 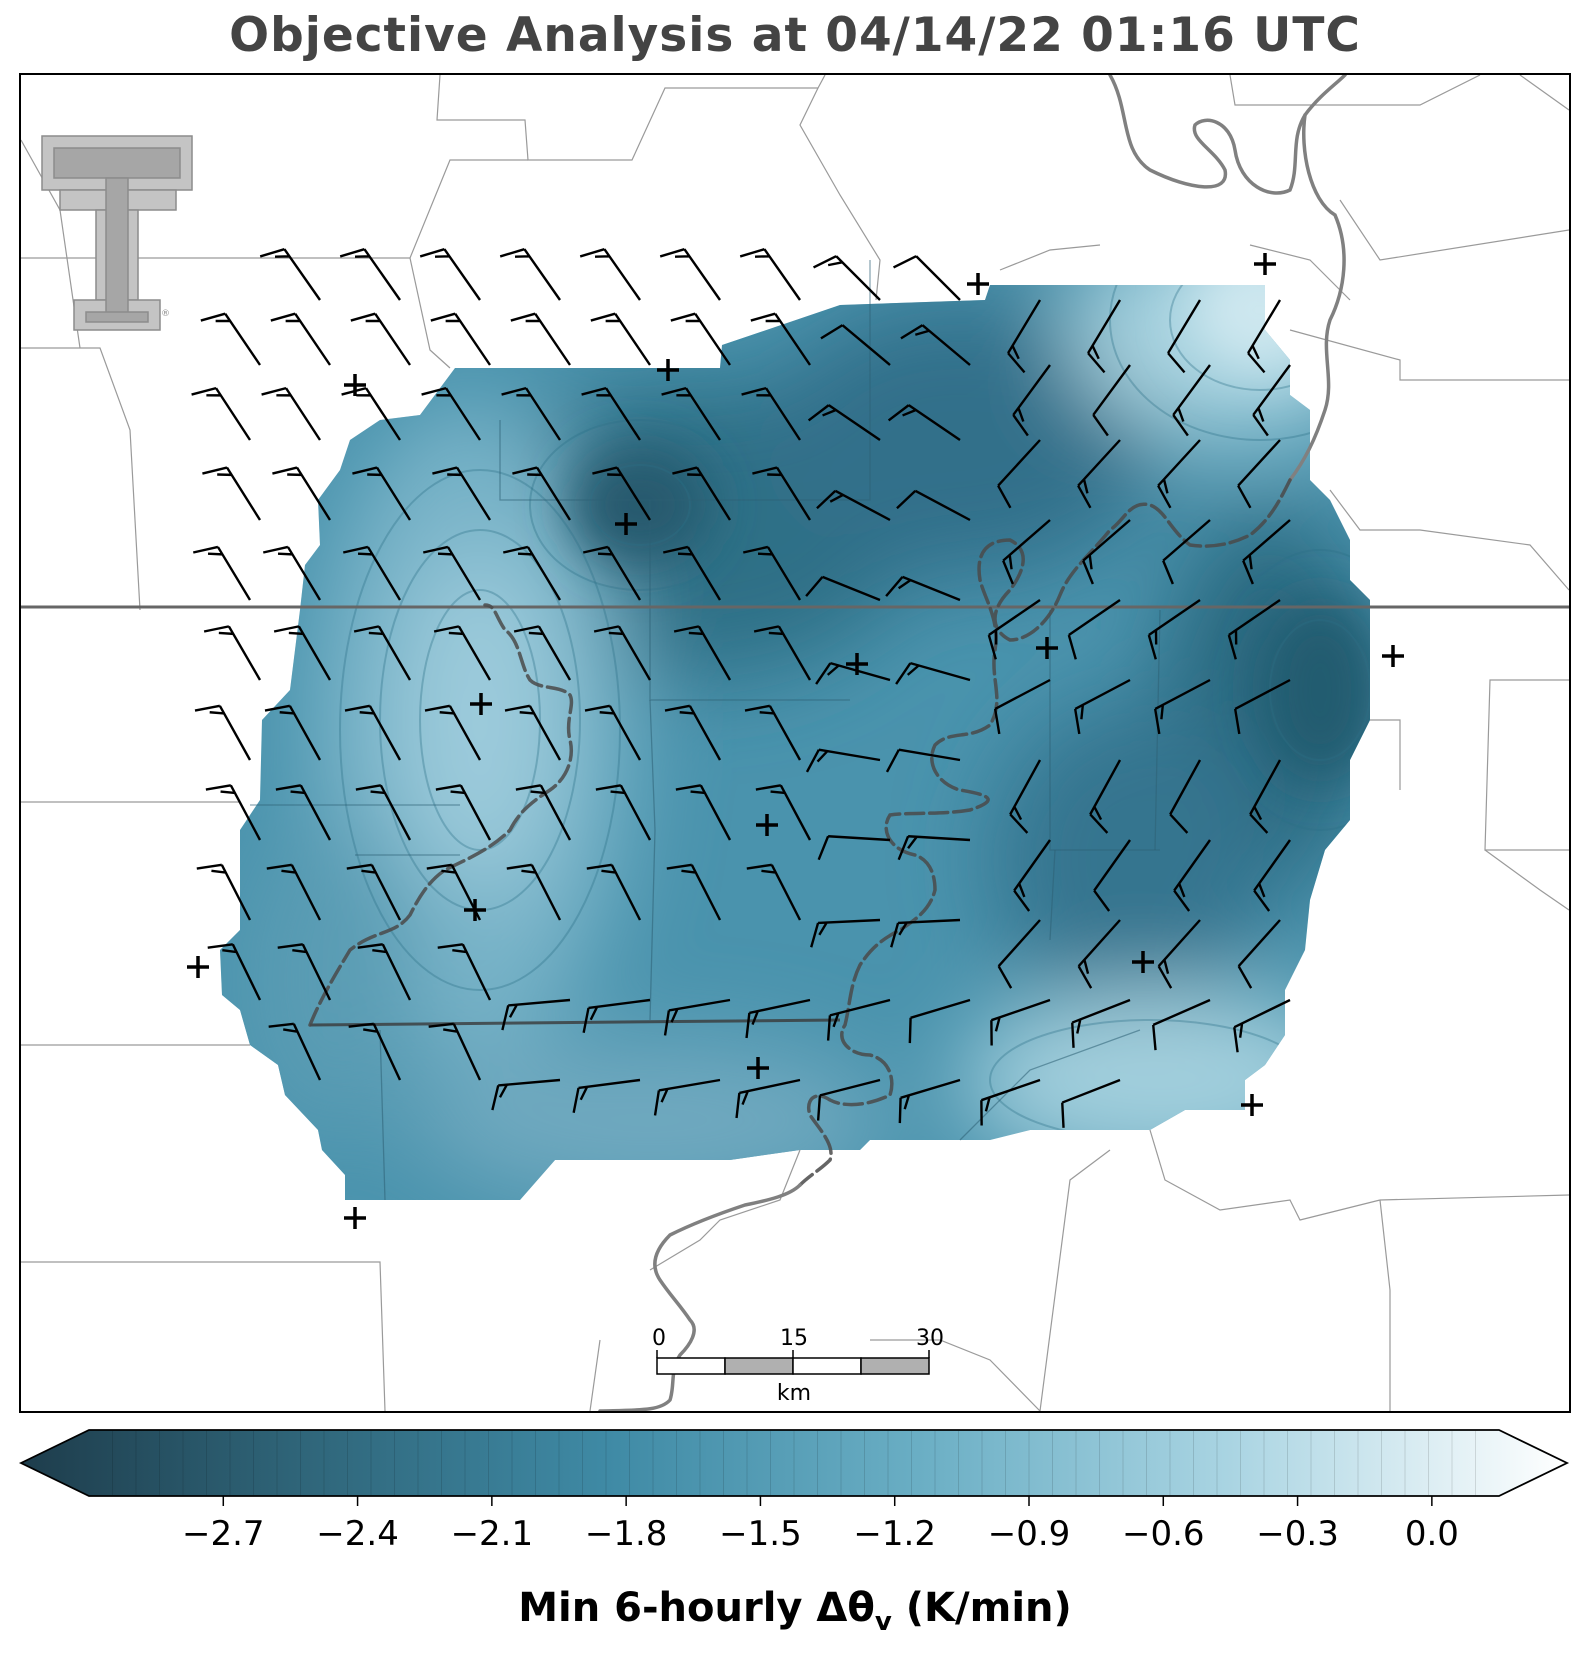 I want to click on scale-label-0: 0, so click(x=659, y=1338).